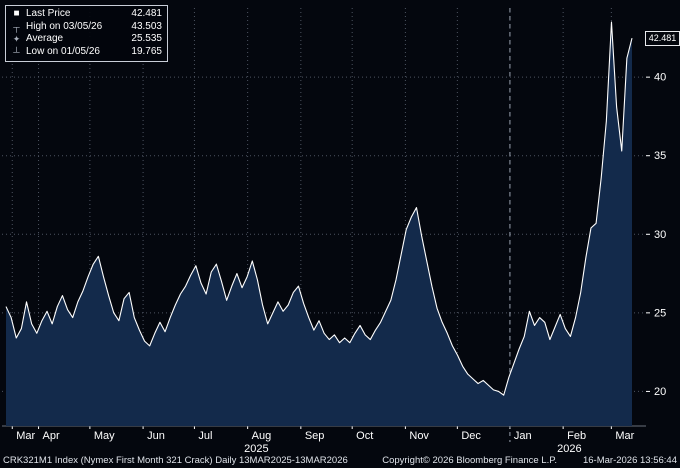 The height and width of the screenshot is (468, 680). Describe the element at coordinates (629, 460) in the screenshot. I see `footer-timestamp: 16-Mar-2026 13:56:44` at that location.